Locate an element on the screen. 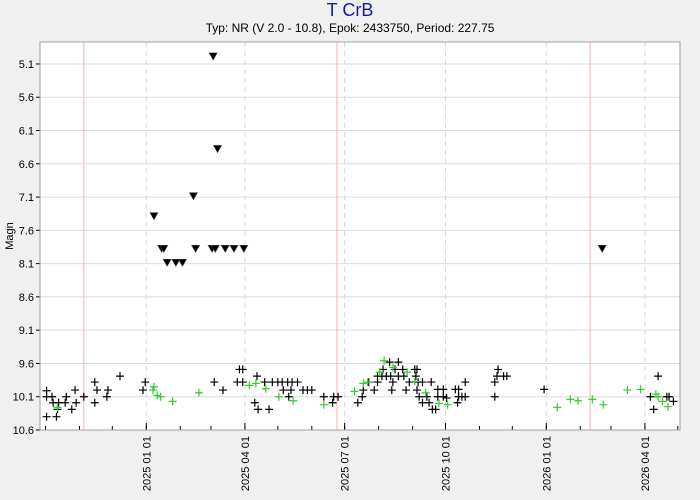 This screenshot has width=700, height=500. y-tick-label: 7.1 is located at coordinates (26, 198).